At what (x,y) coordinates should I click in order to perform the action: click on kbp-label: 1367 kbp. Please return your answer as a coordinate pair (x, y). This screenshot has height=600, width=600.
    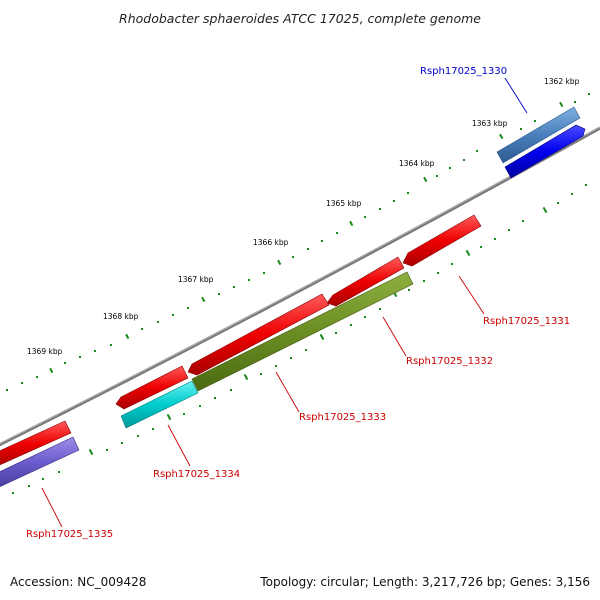
    Looking at the image, I should click on (196, 279).